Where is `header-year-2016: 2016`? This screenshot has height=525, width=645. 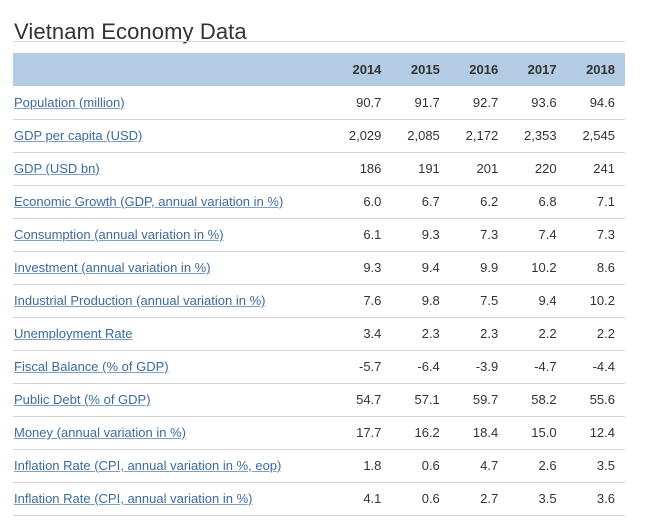 header-year-2016: 2016 is located at coordinates (479, 69).